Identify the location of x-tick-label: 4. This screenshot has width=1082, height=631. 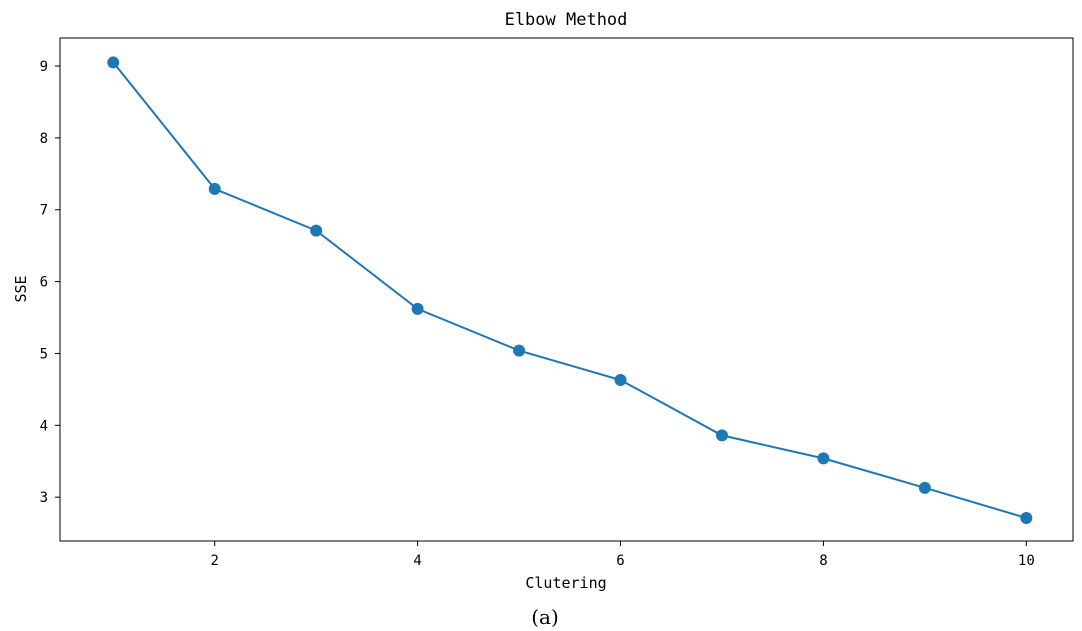
(417, 561).